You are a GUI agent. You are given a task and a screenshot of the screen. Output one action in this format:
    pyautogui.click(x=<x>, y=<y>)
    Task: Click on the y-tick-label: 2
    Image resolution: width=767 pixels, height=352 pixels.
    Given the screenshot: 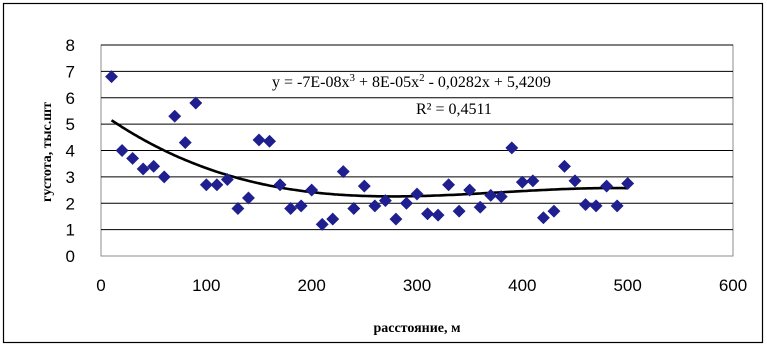 What is the action you would take?
    pyautogui.click(x=70, y=203)
    